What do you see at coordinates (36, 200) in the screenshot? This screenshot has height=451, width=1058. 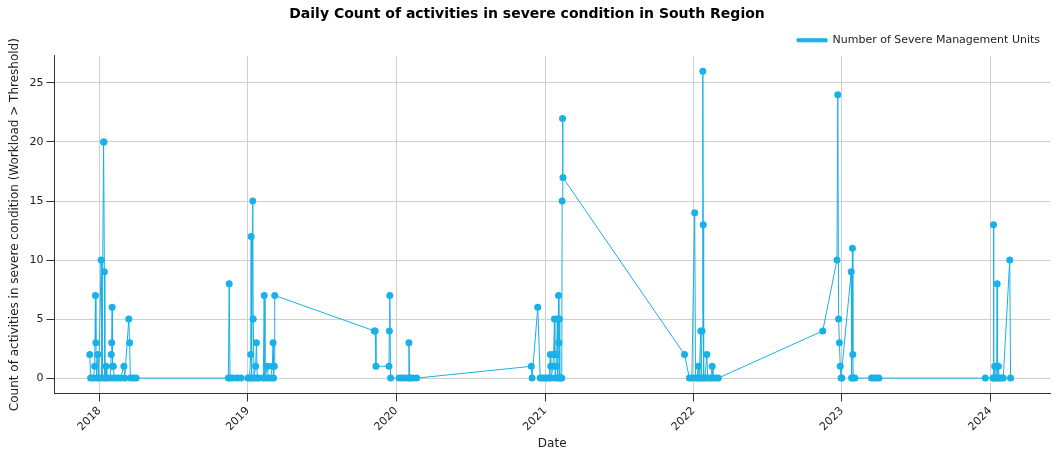 I see `y-tick-label: 15` at bounding box center [36, 200].